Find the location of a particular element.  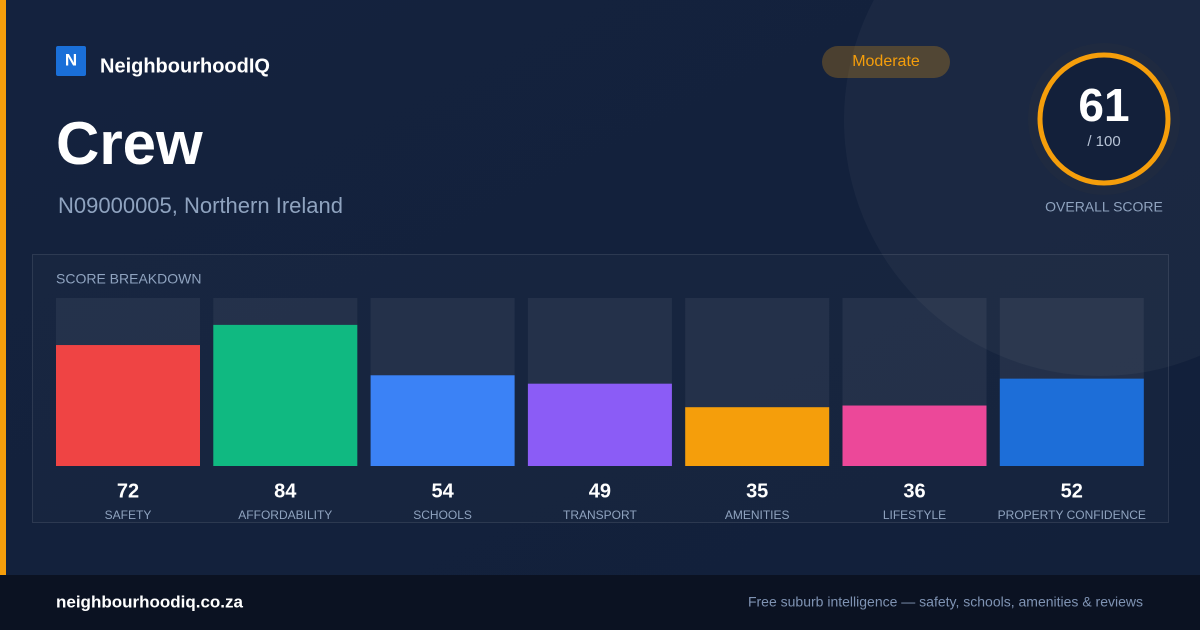

bar-label: SAFETY is located at coordinates (128, 515).